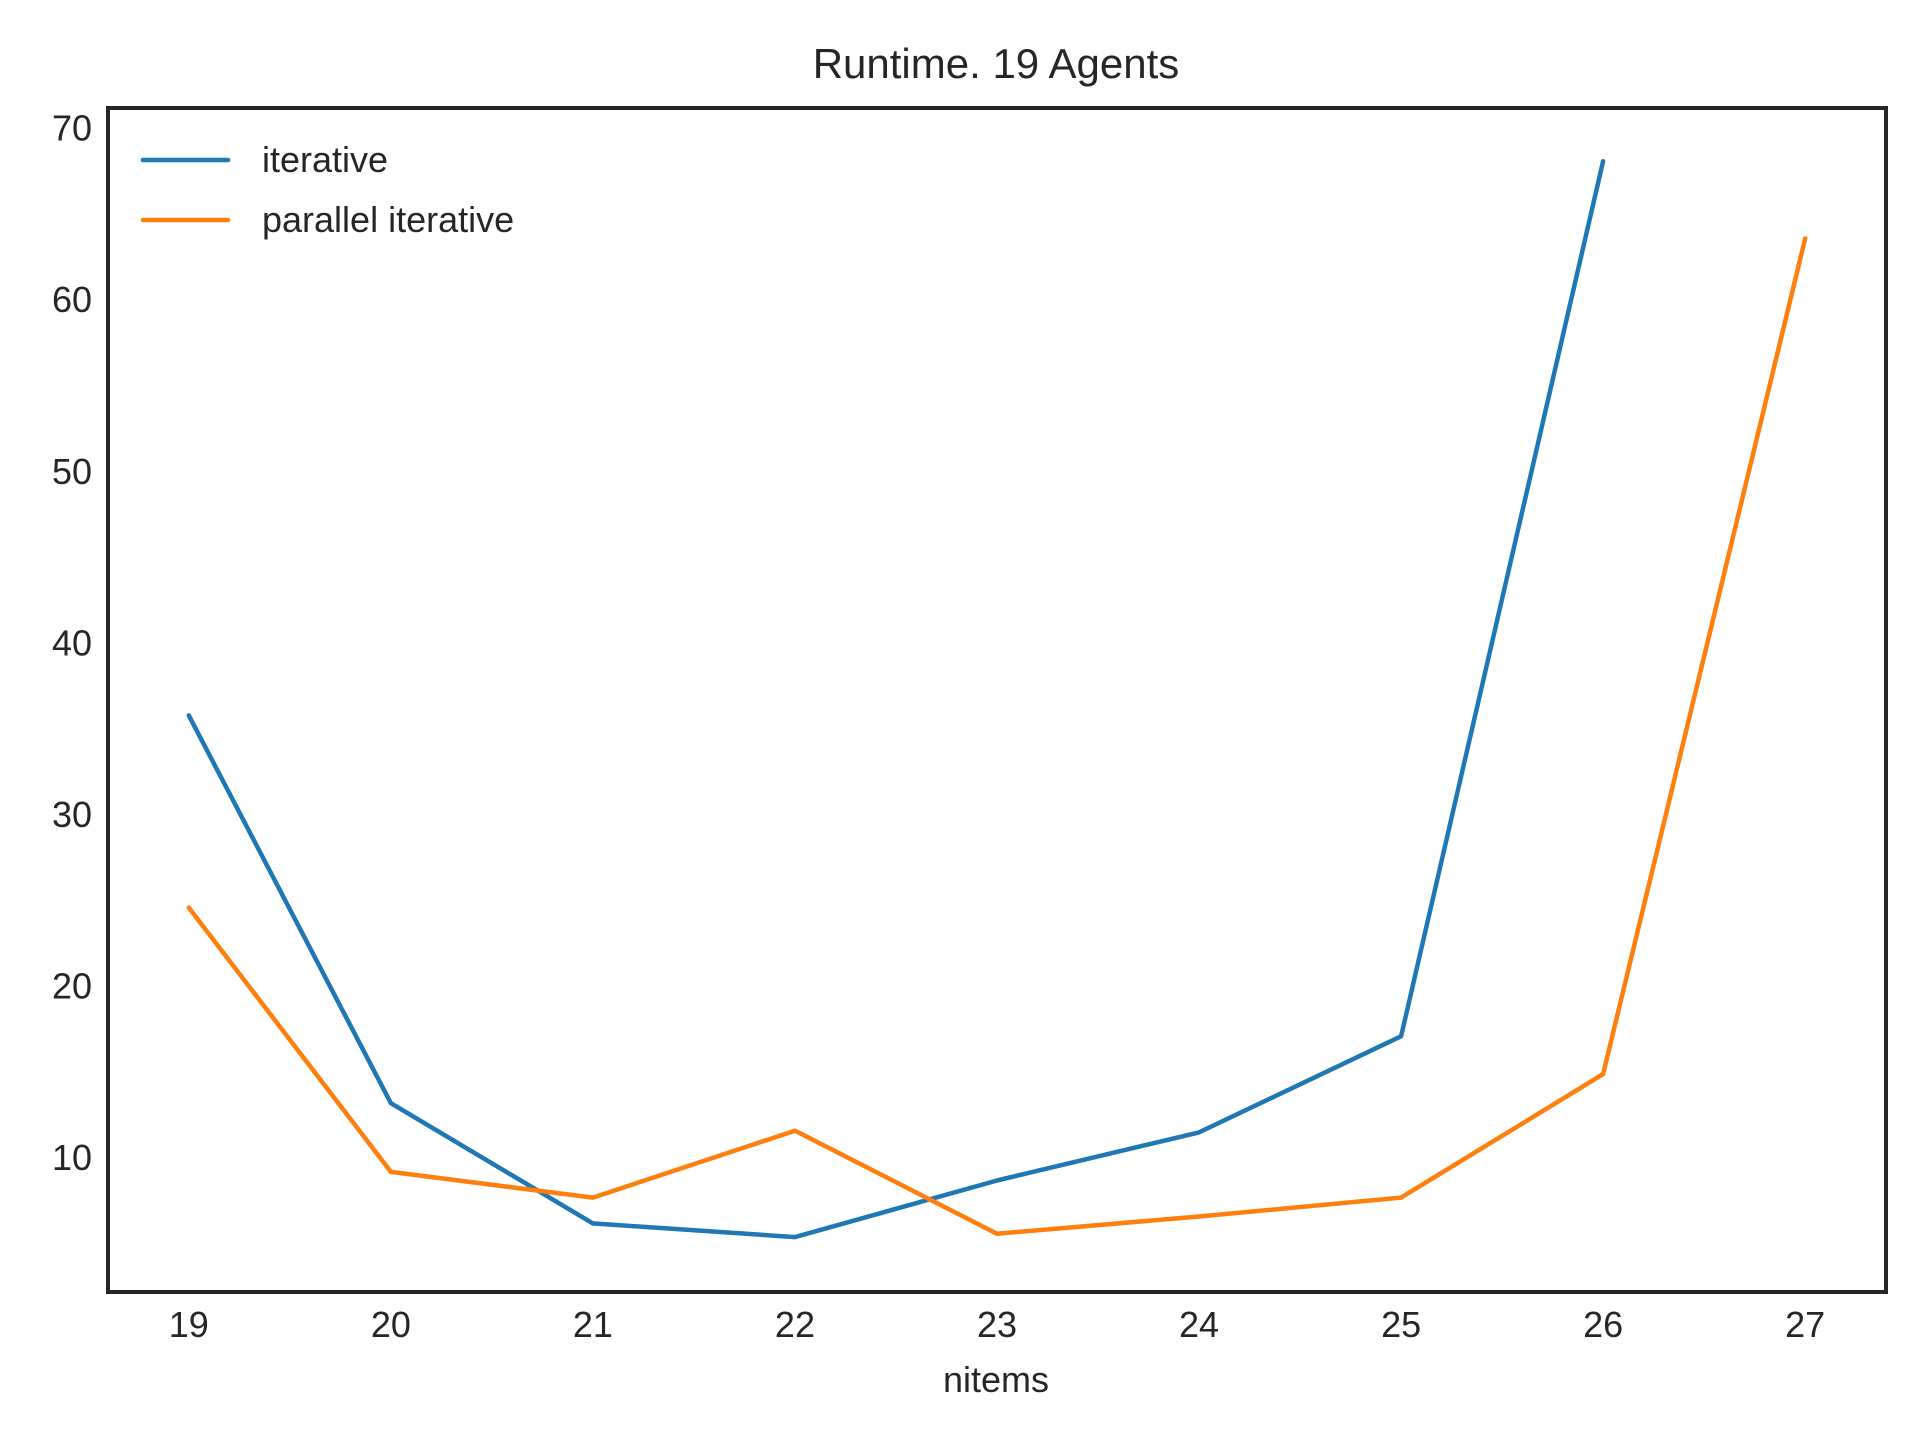  I want to click on y-tick-label: 40, so click(72, 642).